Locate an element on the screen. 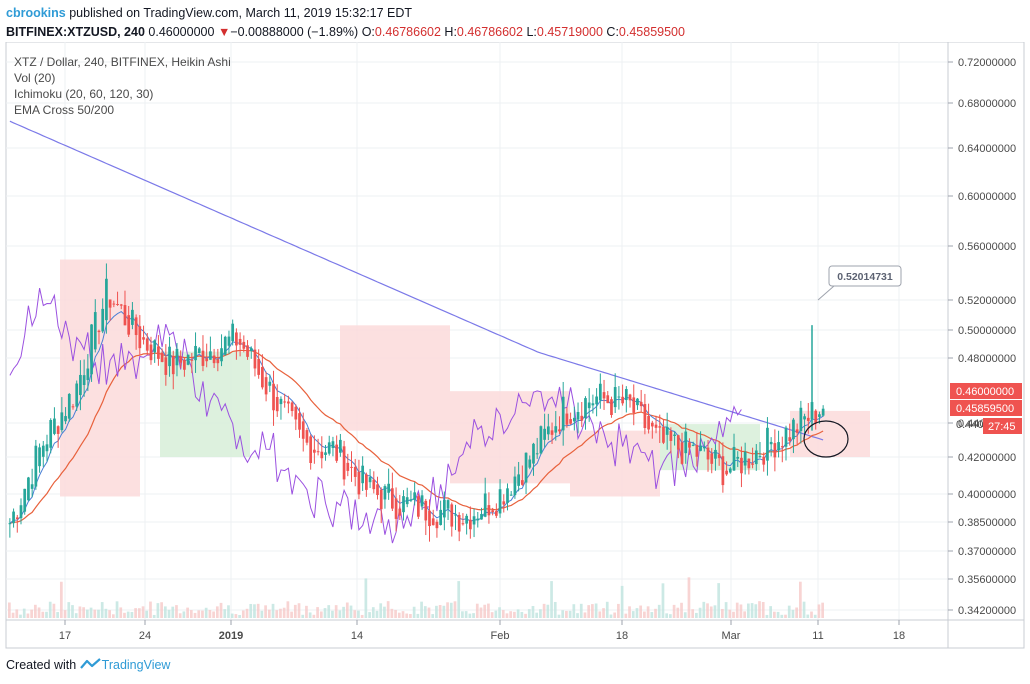 This screenshot has width=1030, height=684. legend-ema-cross: EMA Cross 50/200 is located at coordinates (64, 110).